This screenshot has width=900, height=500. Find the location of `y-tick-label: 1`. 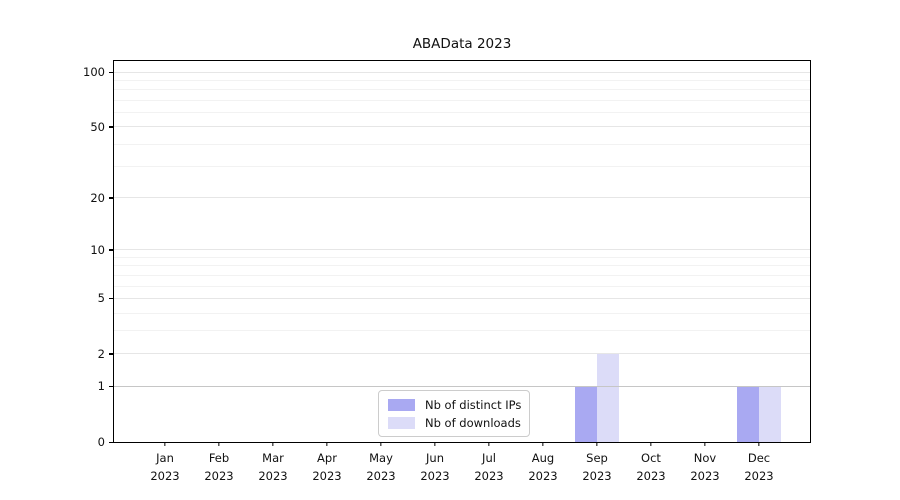

y-tick-label: 1 is located at coordinates (101, 386).